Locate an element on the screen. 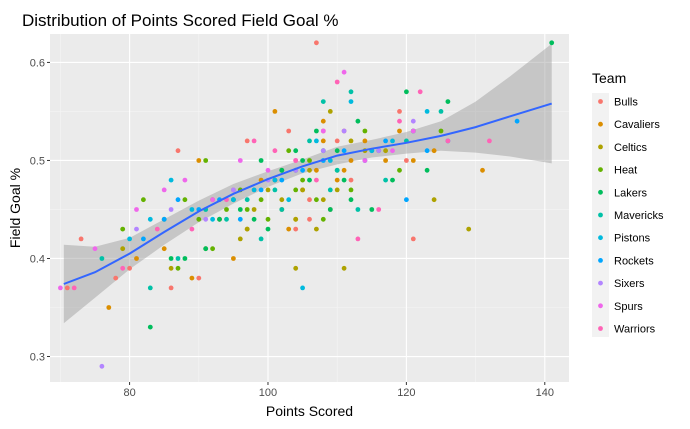  legend-label-sixers: Sixers is located at coordinates (629, 284).